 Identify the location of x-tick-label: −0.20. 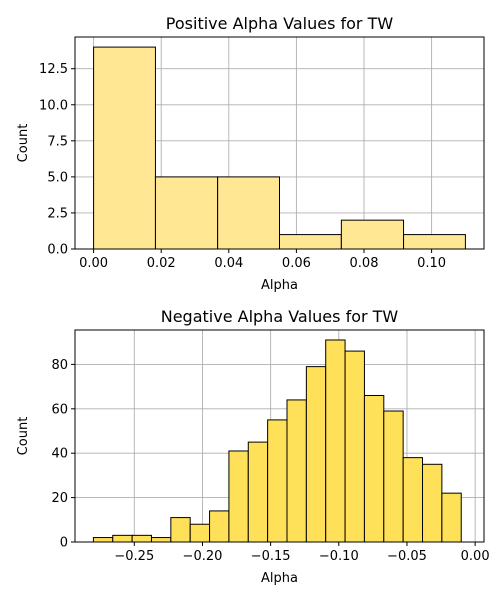
(203, 556).